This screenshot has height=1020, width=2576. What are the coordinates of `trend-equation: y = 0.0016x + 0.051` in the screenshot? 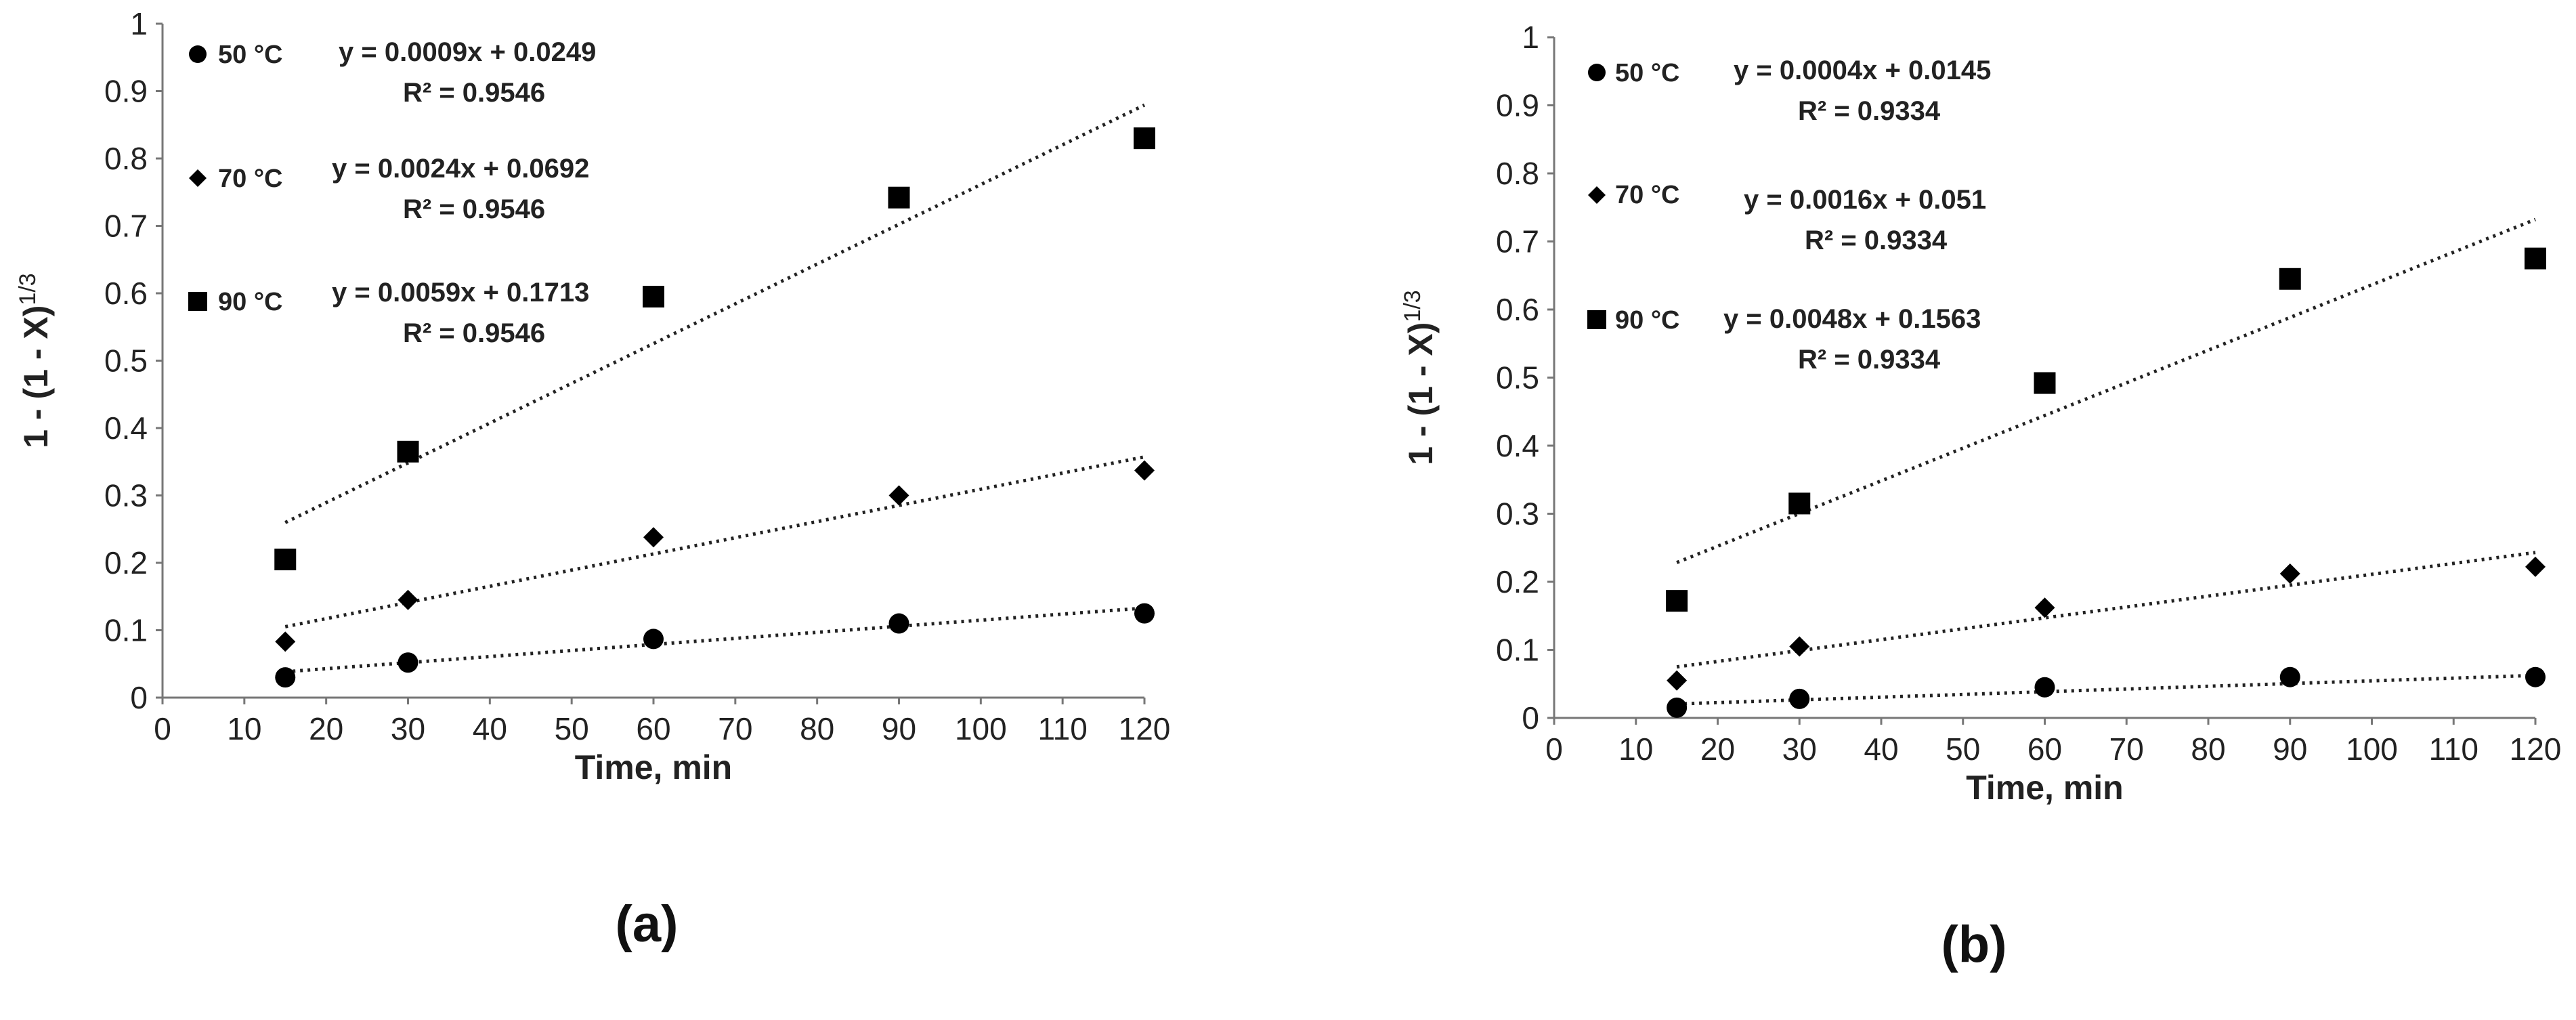 It's located at (1865, 200).